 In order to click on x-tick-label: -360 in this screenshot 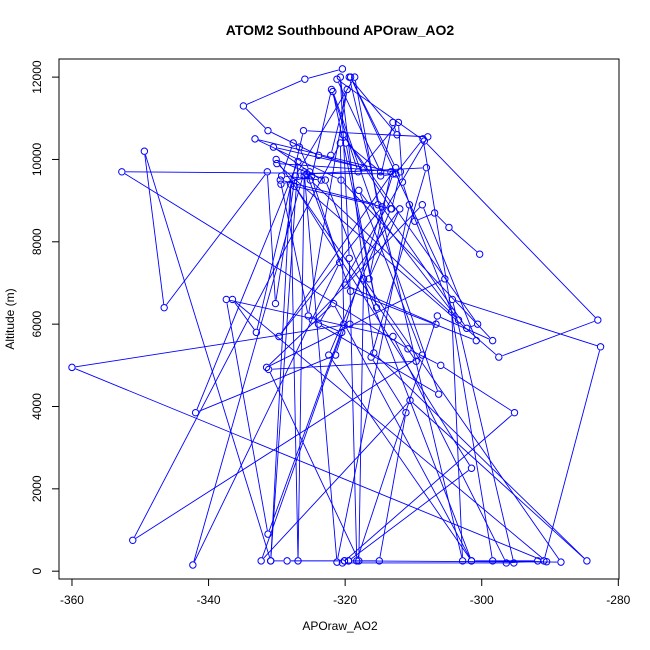, I will do `click(72, 600)`.